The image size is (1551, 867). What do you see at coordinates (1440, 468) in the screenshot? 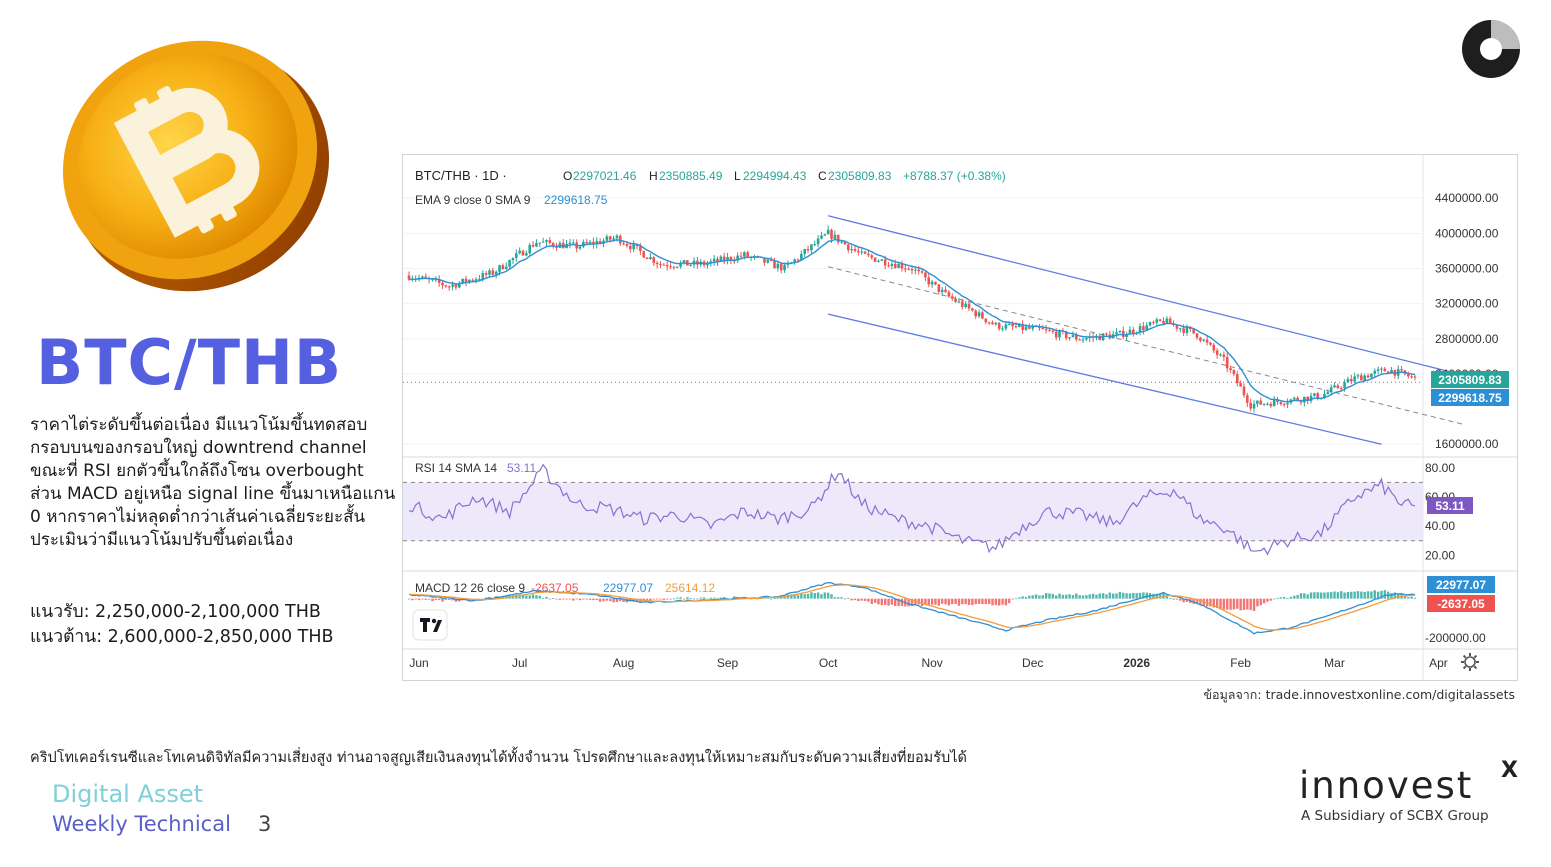
I see `rsi-tick-label: 80.00` at bounding box center [1440, 468].